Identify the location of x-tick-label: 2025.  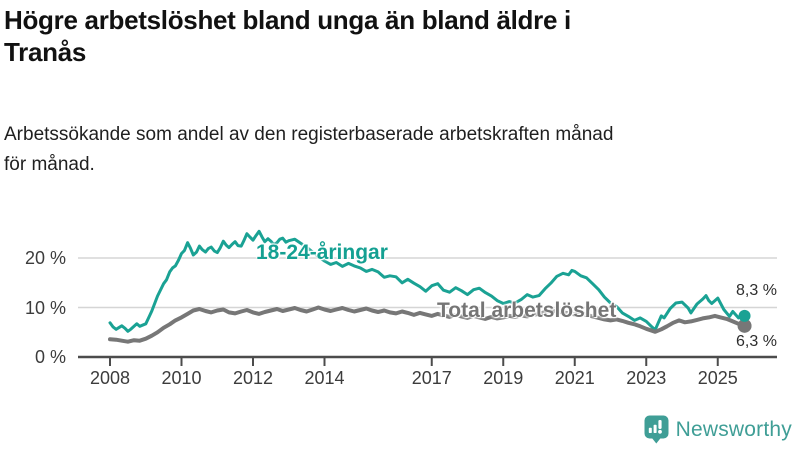
(717, 378).